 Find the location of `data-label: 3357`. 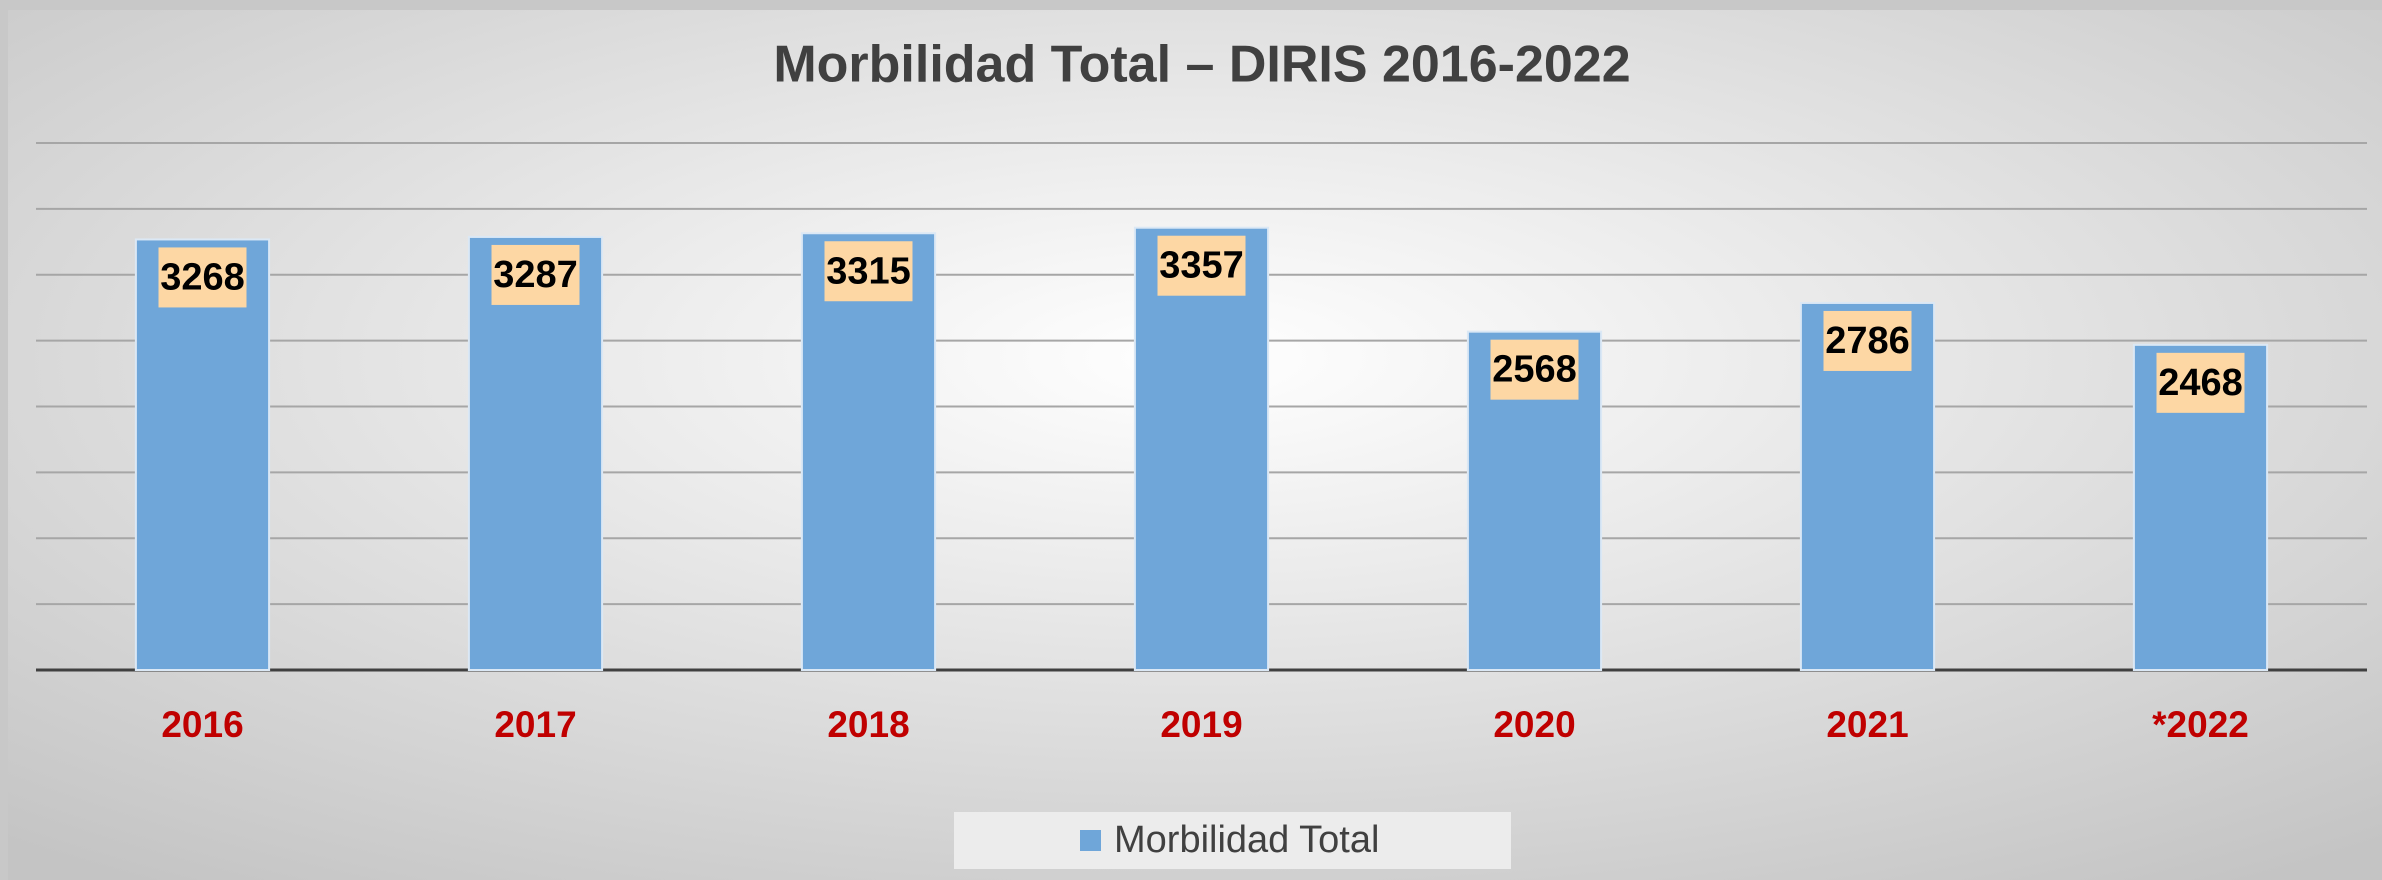

data-label: 3357 is located at coordinates (1201, 266).